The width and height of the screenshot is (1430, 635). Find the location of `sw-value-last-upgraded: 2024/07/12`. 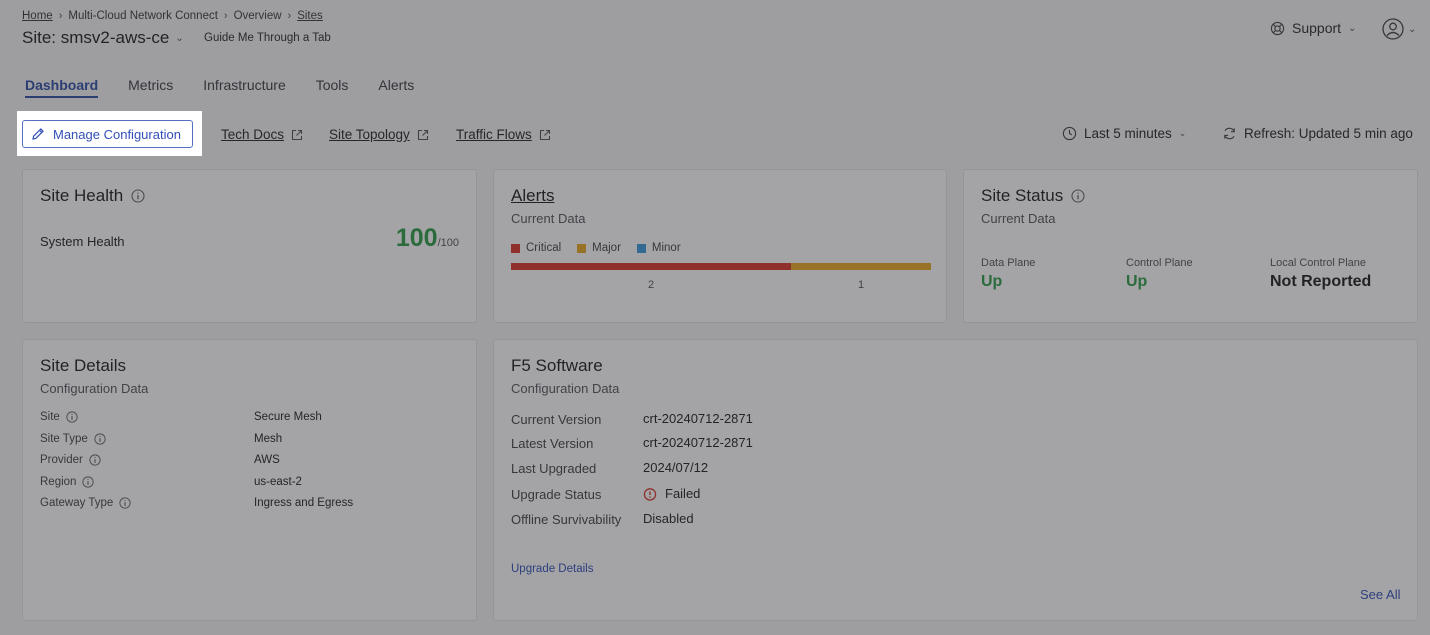

sw-value-last-upgraded: 2024/07/12 is located at coordinates (675, 467).